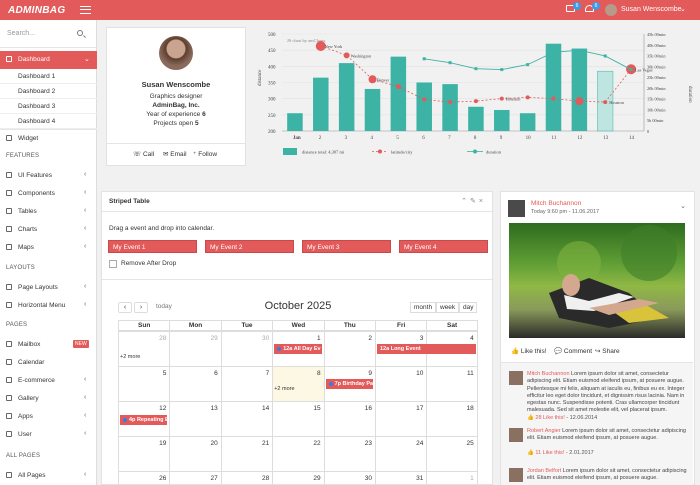  What do you see at coordinates (548, 374) in the screenshot?
I see `comment-author: Mitch Buchannon` at bounding box center [548, 374].